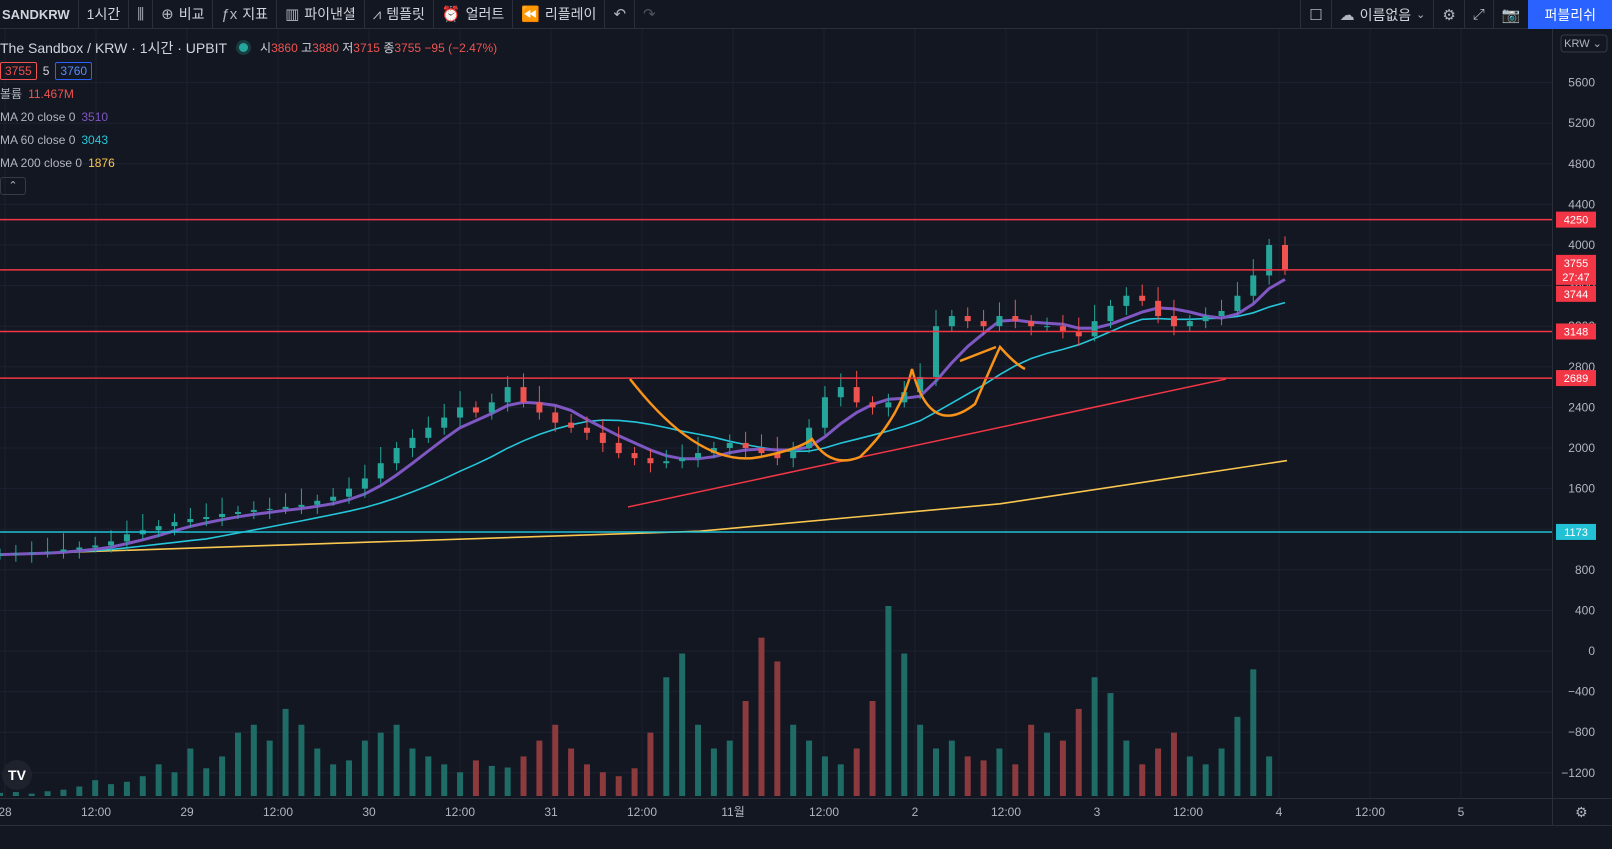 The height and width of the screenshot is (849, 1612). I want to click on price-label-text: 4250, so click(1576, 221).